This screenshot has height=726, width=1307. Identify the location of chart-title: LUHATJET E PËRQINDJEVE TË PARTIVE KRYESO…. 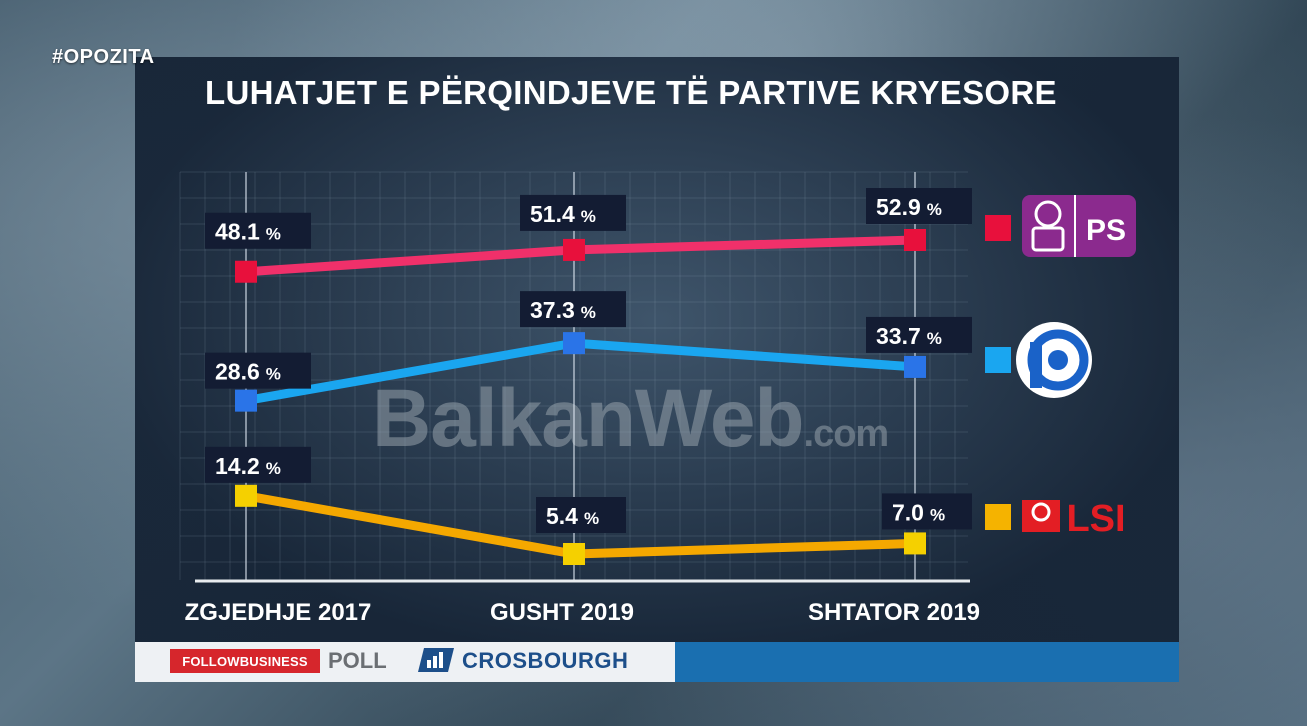
(631, 92).